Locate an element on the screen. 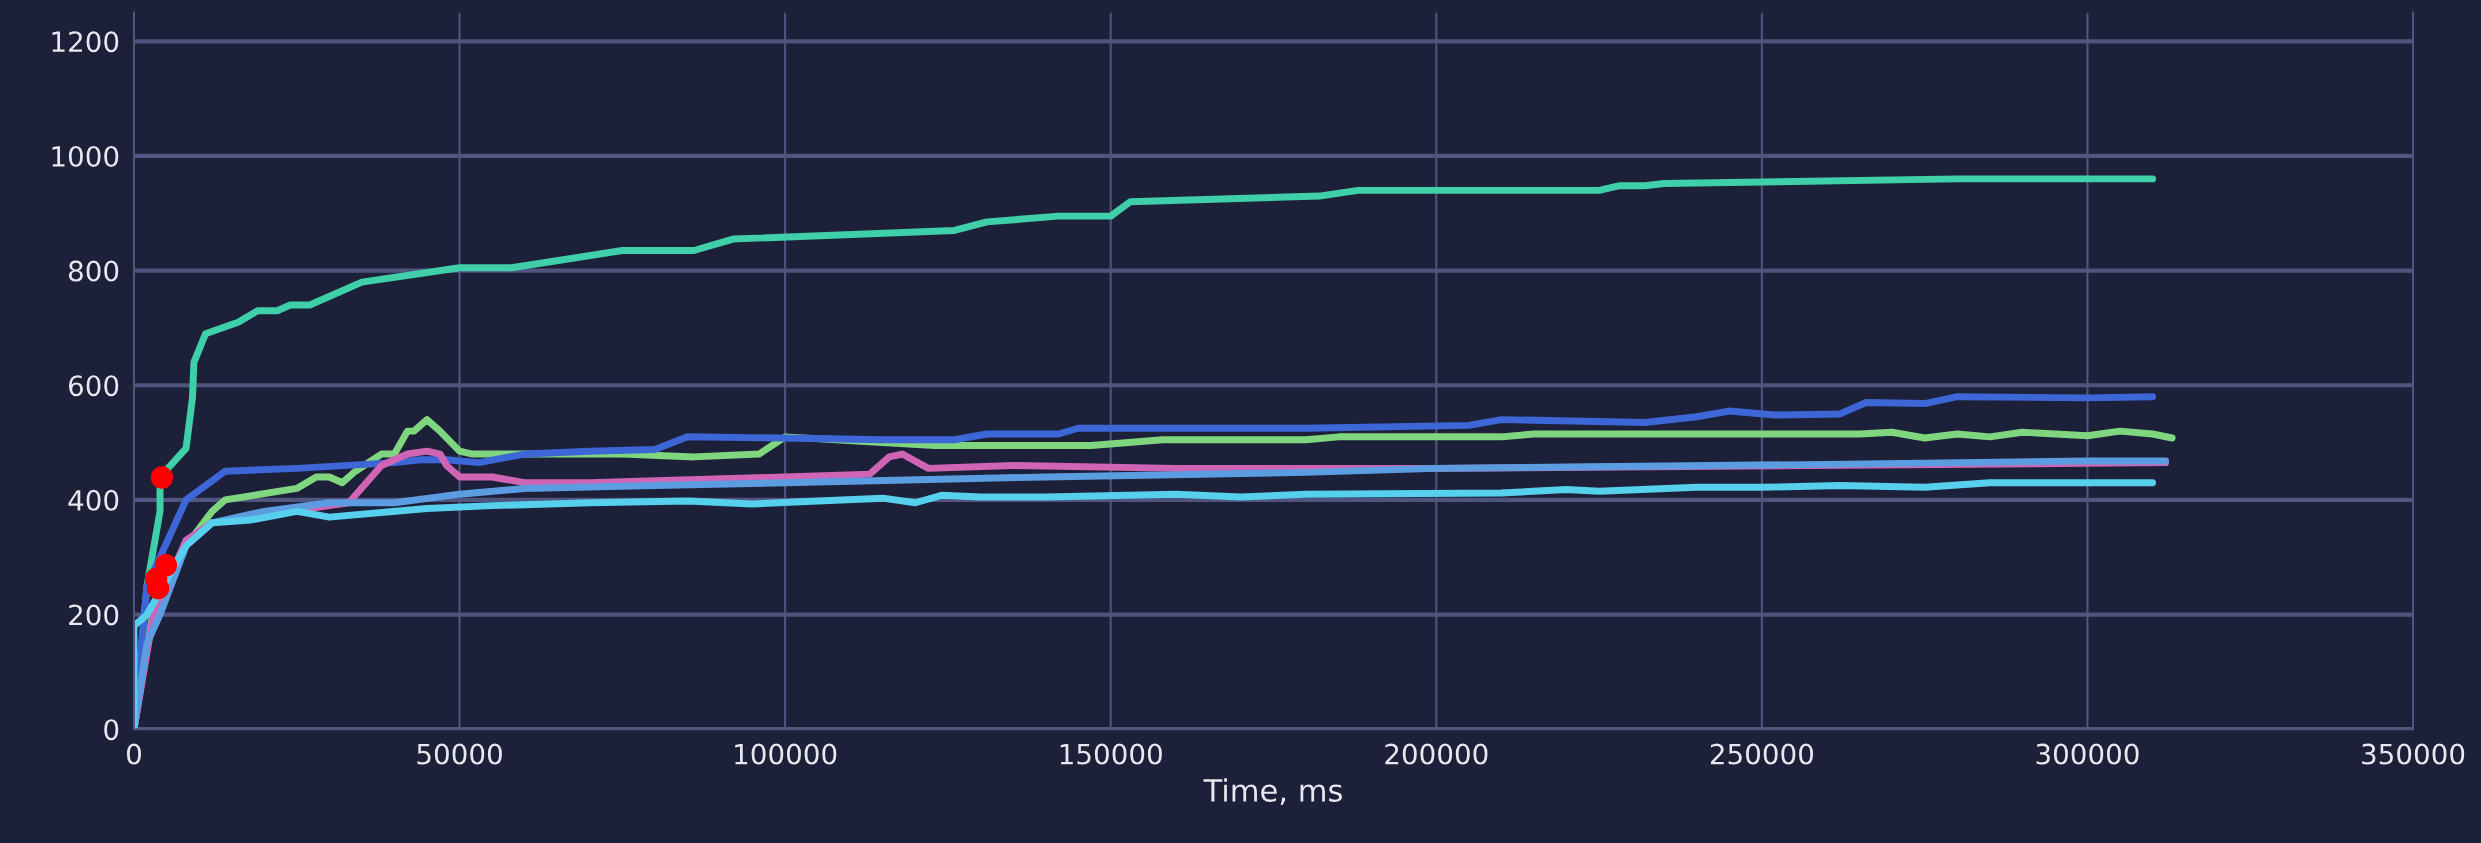 The height and width of the screenshot is (843, 2481). y-tick-label: 600 is located at coordinates (94, 386).